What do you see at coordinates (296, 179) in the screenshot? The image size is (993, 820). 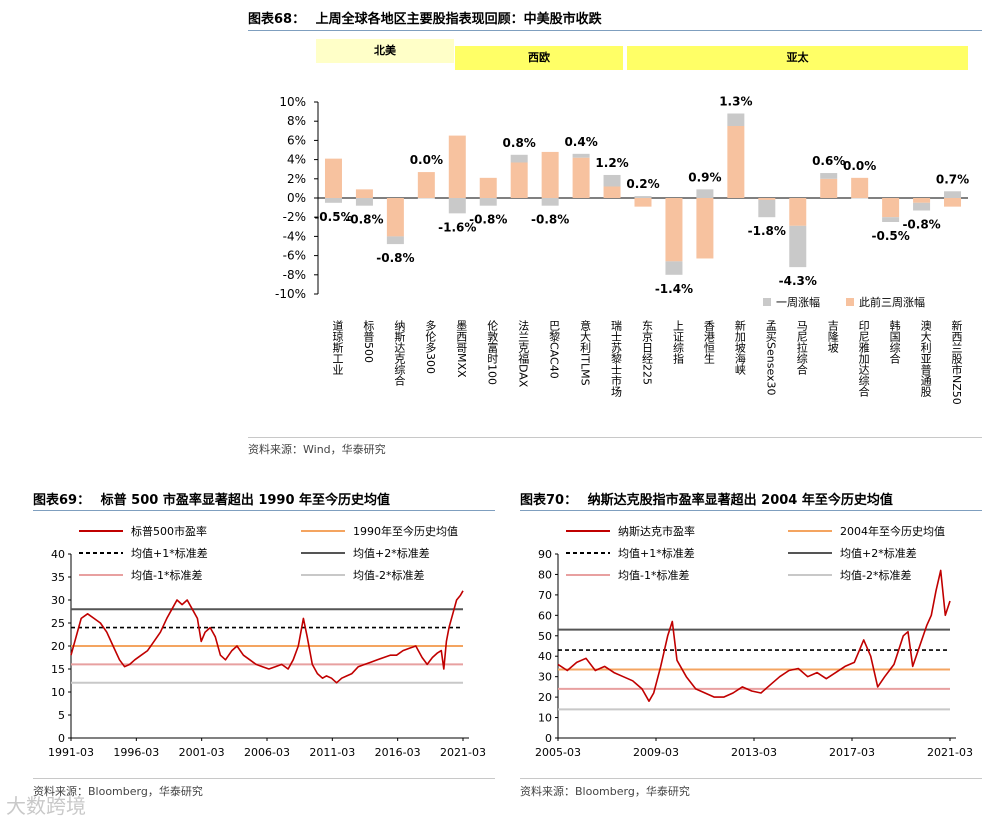 I see `y-tick-label: 2%` at bounding box center [296, 179].